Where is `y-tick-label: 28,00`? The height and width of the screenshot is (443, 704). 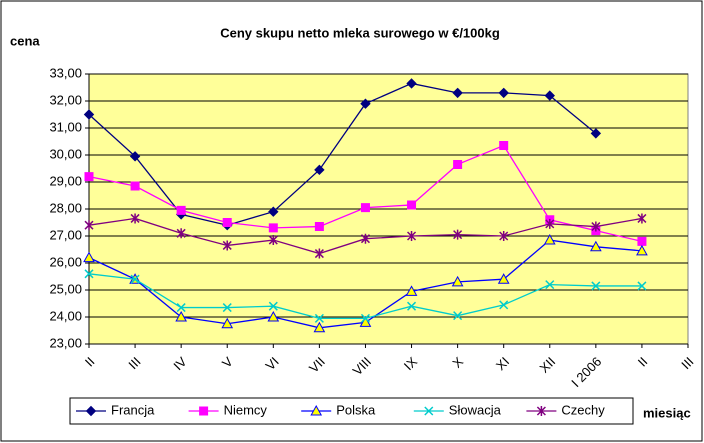 y-tick-label: 28,00 is located at coordinates (65, 207).